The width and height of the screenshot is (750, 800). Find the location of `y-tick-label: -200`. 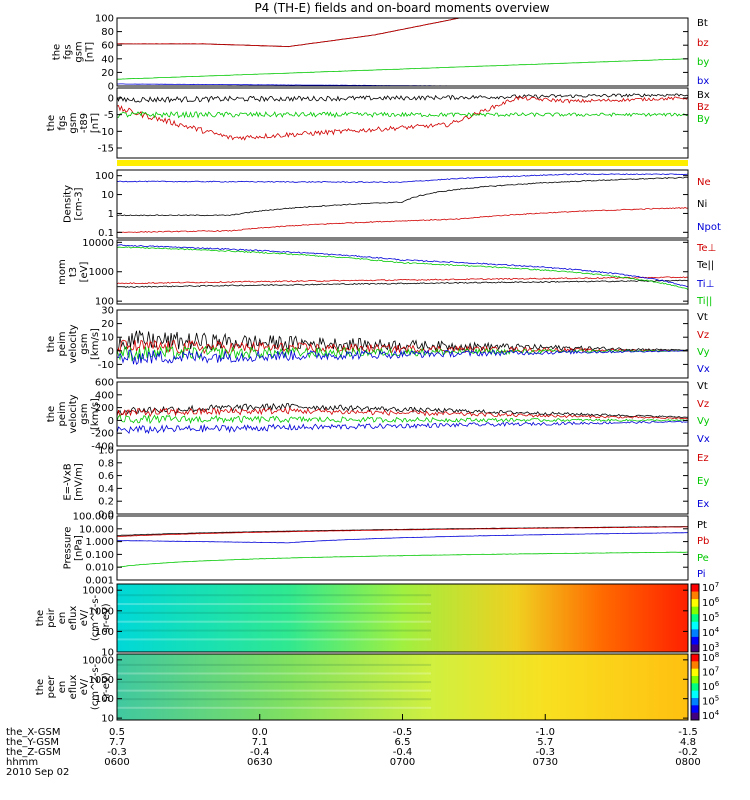

y-tick-label: -200 is located at coordinates (102, 434).